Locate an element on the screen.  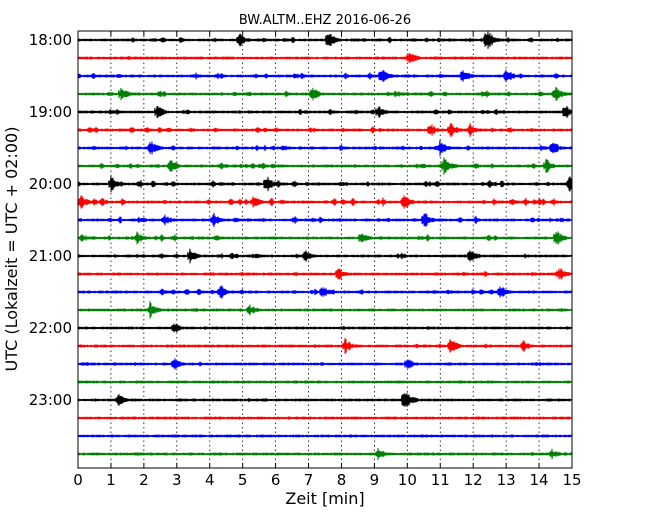
y-tick-label: 20:00 is located at coordinates (50, 184).